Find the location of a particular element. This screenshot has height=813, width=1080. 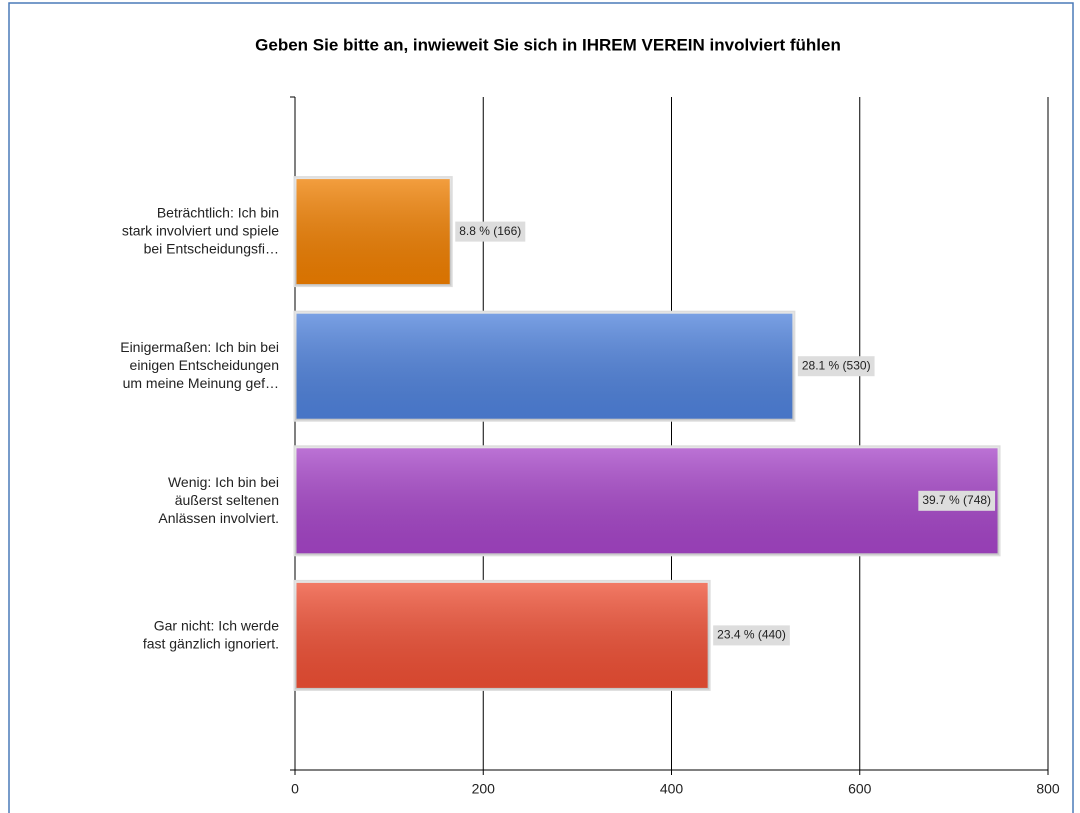

x-tick-label: 400 is located at coordinates (672, 789).